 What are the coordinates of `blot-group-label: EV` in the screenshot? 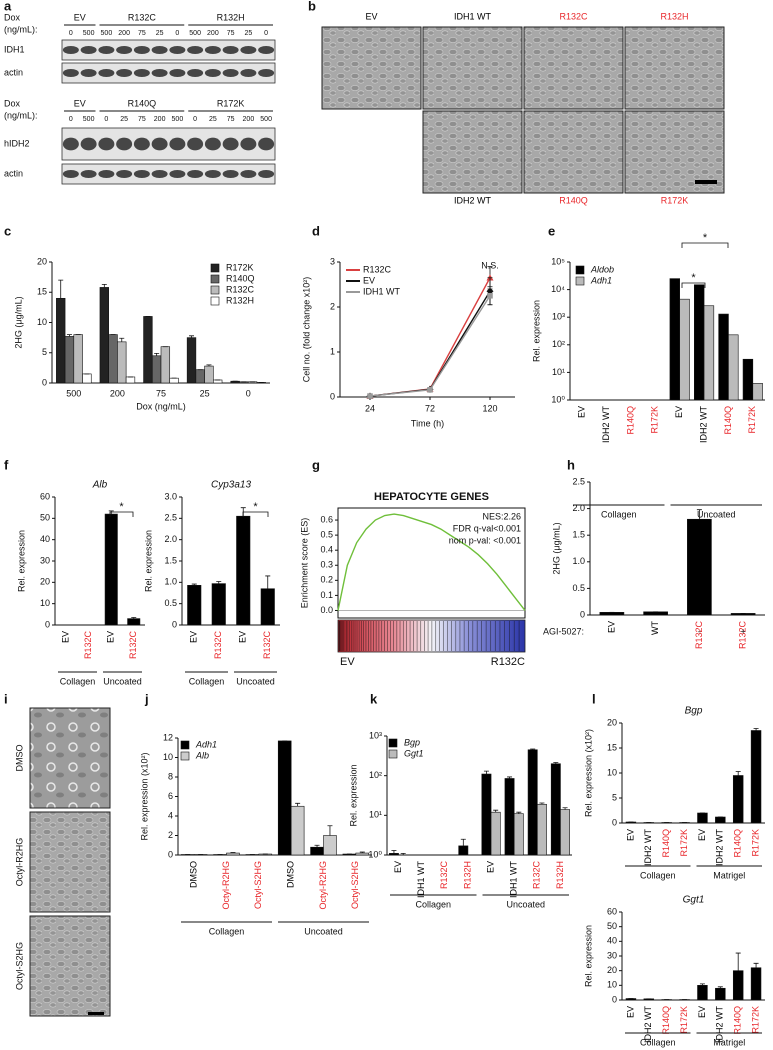 It's located at (80, 17).